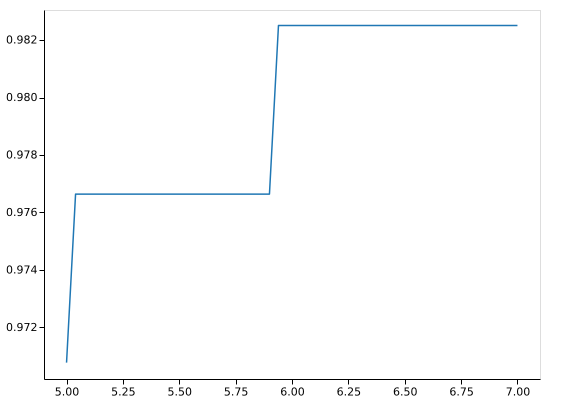  Describe the element at coordinates (123, 392) in the screenshot. I see `x-tick-label: 5.25` at that location.